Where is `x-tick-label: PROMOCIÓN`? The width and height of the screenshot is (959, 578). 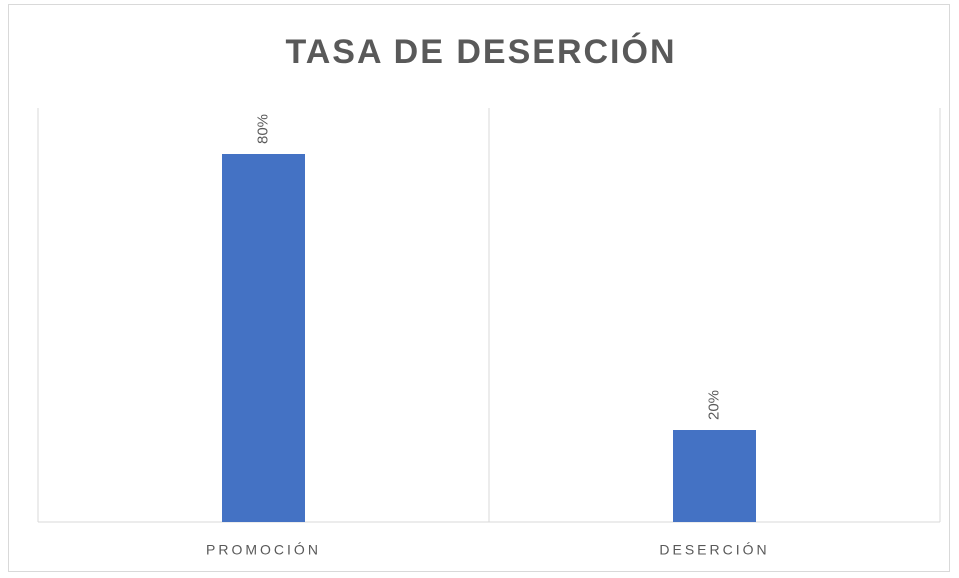 x-tick-label: PROMOCIÓN is located at coordinates (263, 550).